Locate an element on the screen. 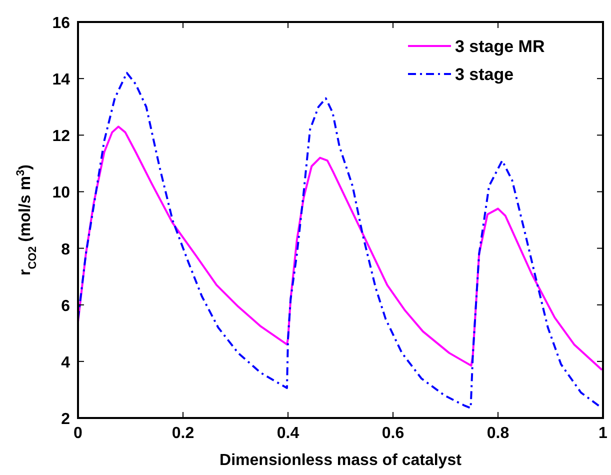  x-tick-label: 0.6 is located at coordinates (393, 433).